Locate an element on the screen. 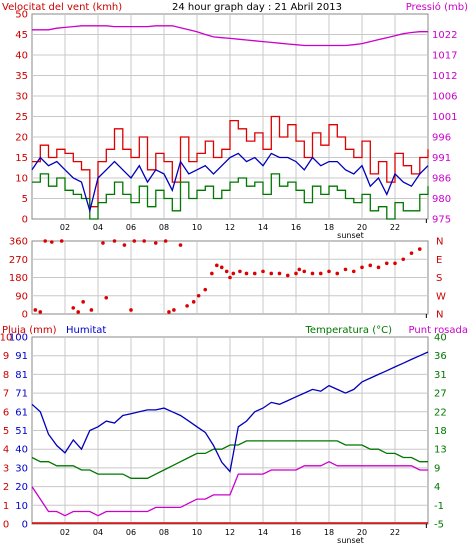 This screenshot has height=559, width=470. direction-y-tick: 180 is located at coordinates (18, 278).